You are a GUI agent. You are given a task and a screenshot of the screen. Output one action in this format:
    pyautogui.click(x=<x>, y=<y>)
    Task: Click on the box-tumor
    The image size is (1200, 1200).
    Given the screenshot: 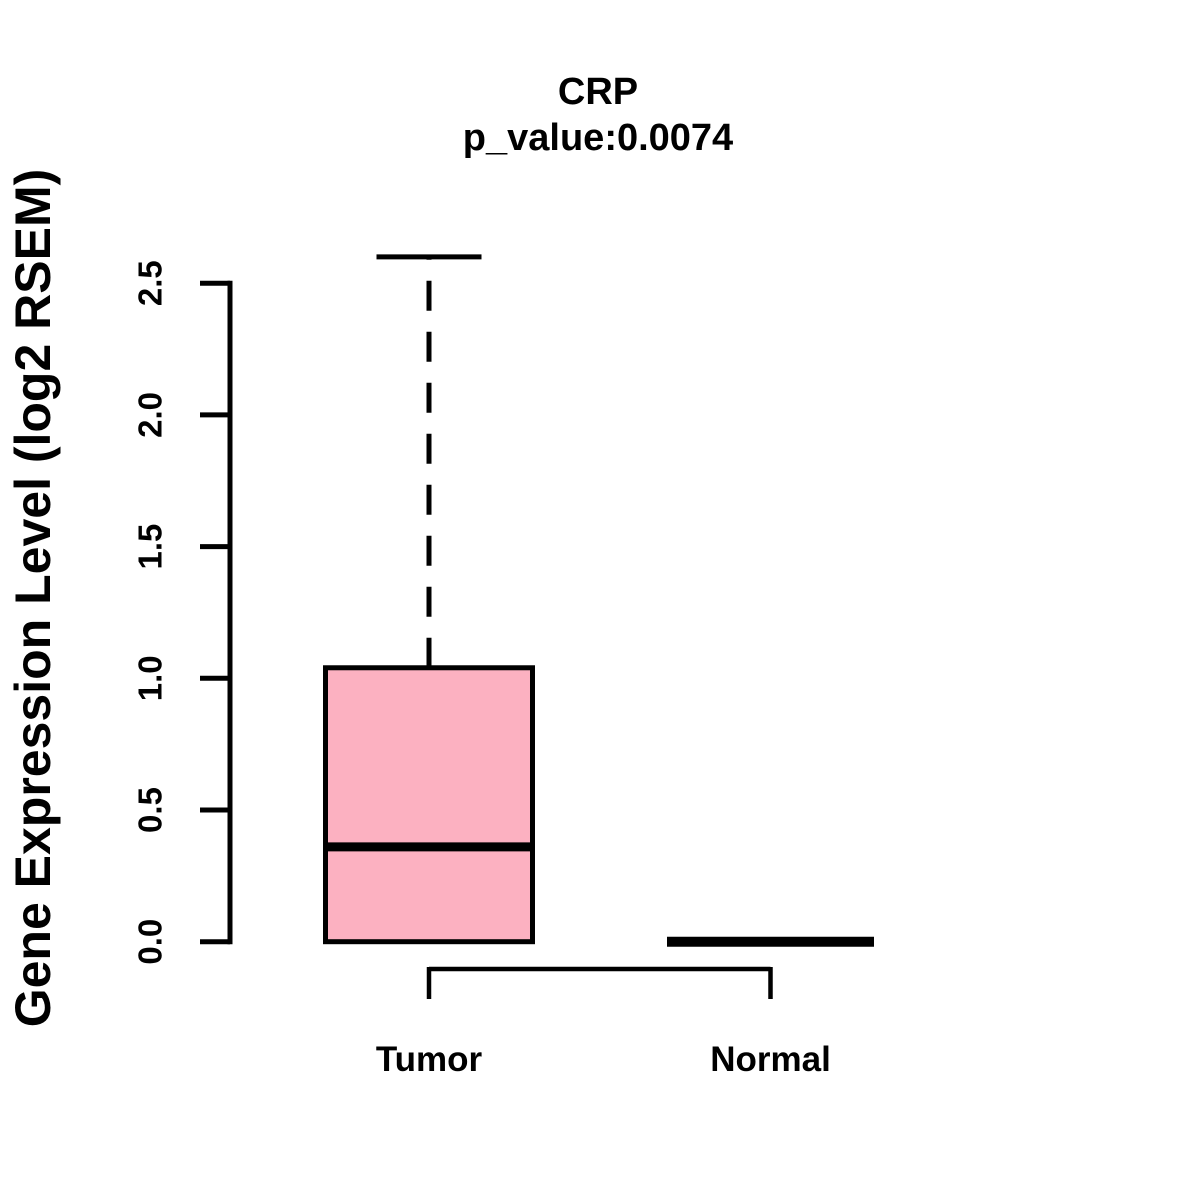 What is the action you would take?
    pyautogui.click(x=429, y=805)
    